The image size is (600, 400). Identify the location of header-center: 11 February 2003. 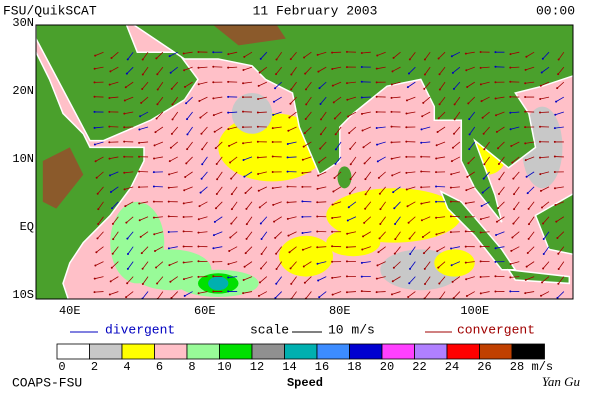
(315, 10).